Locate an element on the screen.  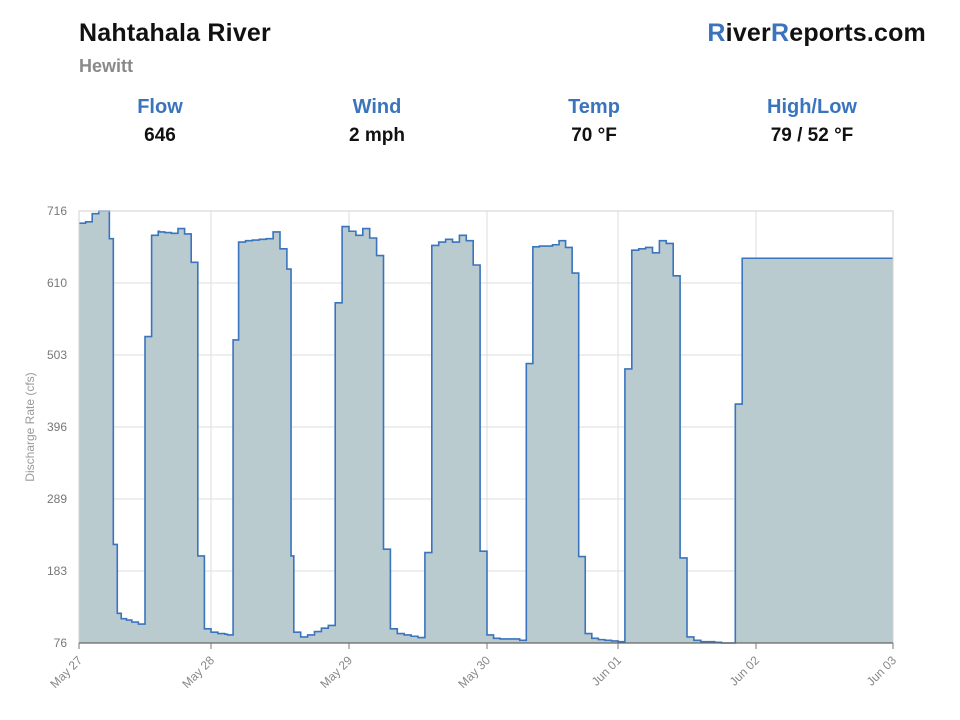
stat-flow-label: Flow is located at coordinates (160, 107).